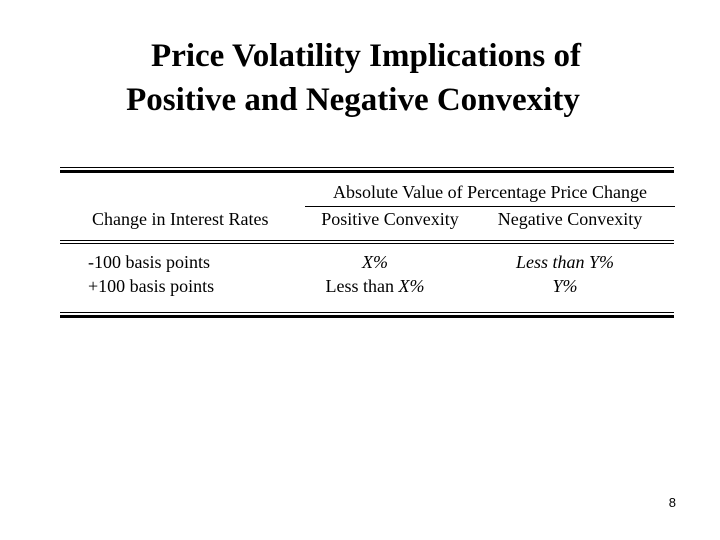 The height and width of the screenshot is (540, 720). Describe the element at coordinates (672, 502) in the screenshot. I see `page-number: 8` at that location.